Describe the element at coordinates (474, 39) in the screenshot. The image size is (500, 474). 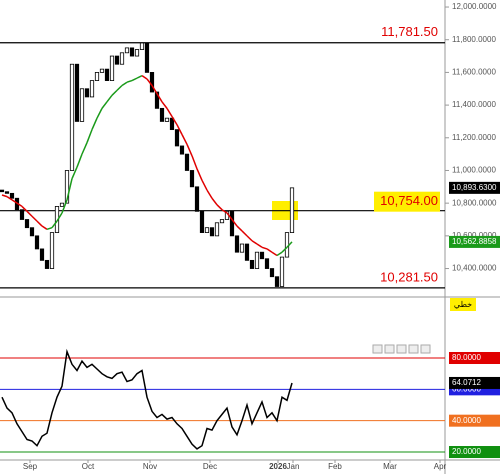
I see `y-tick-label: 11,800.0000` at that location.